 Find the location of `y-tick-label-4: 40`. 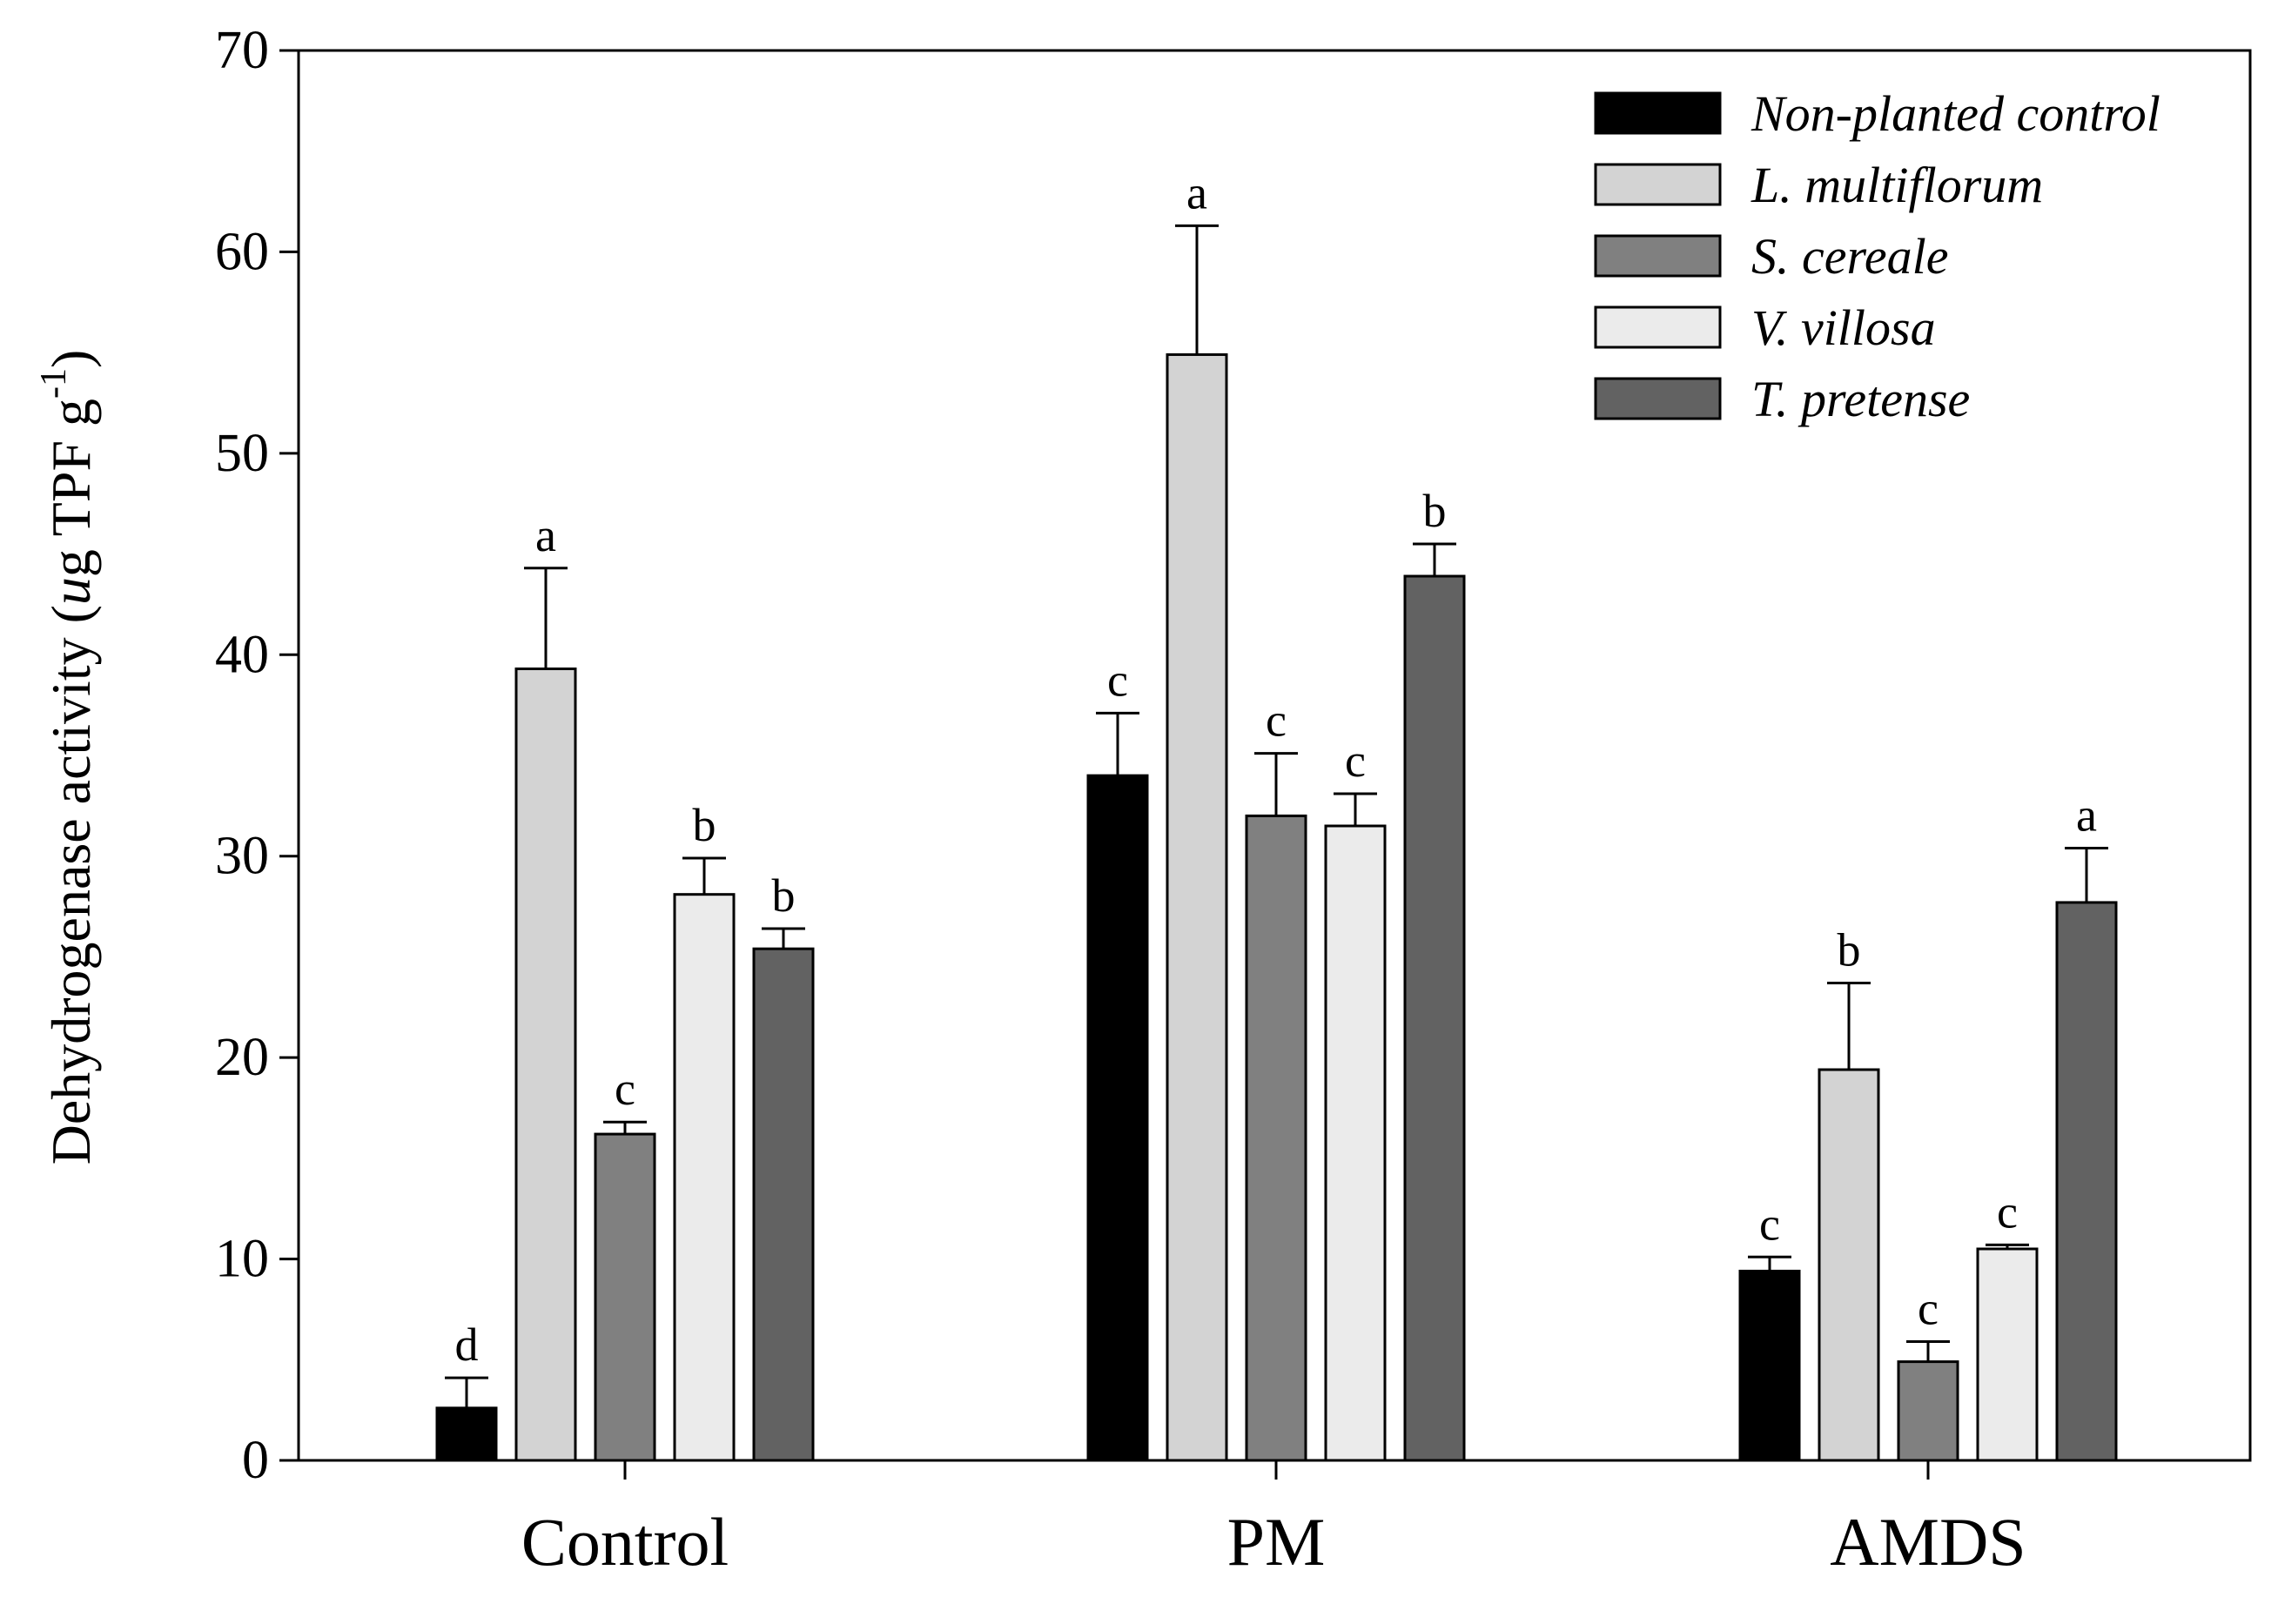

y-tick-label-4: 40 is located at coordinates (242, 654).